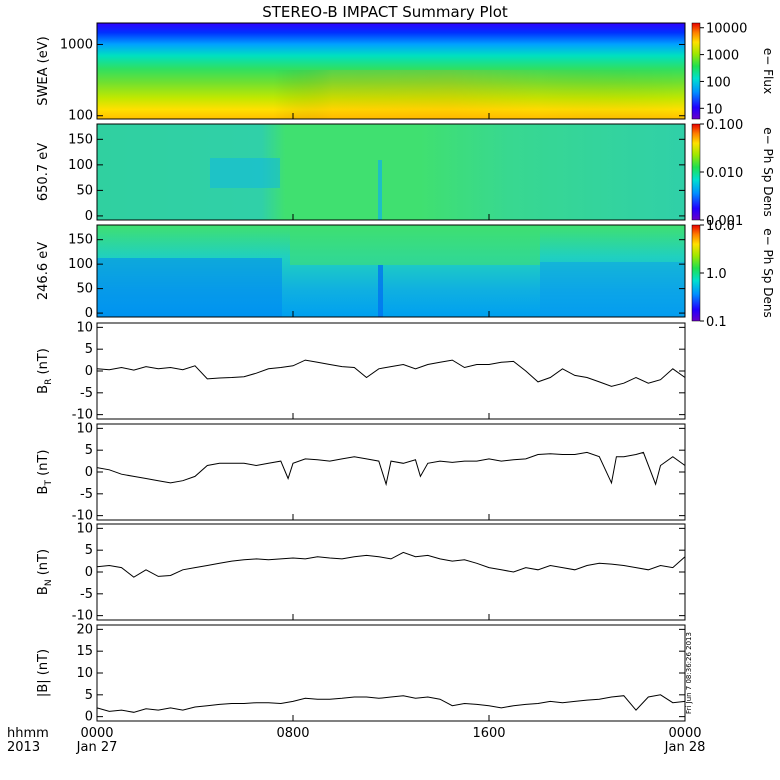 The image size is (780, 780). I want to click on pad650-colorbar, so click(696, 172).